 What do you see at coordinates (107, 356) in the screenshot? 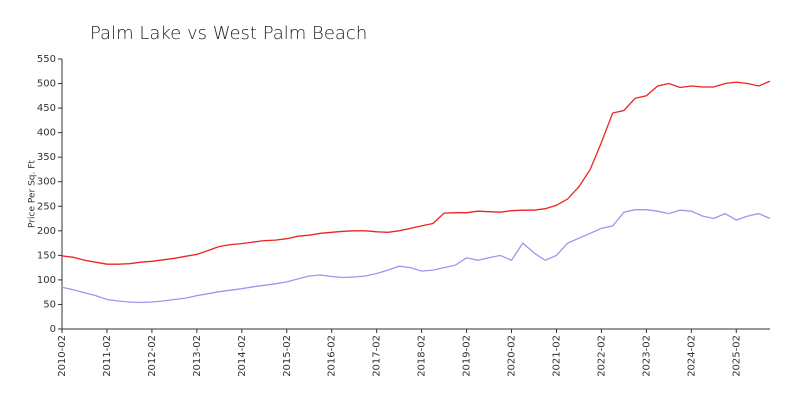
I see `x-tick-label: 2011-02` at bounding box center [107, 356].